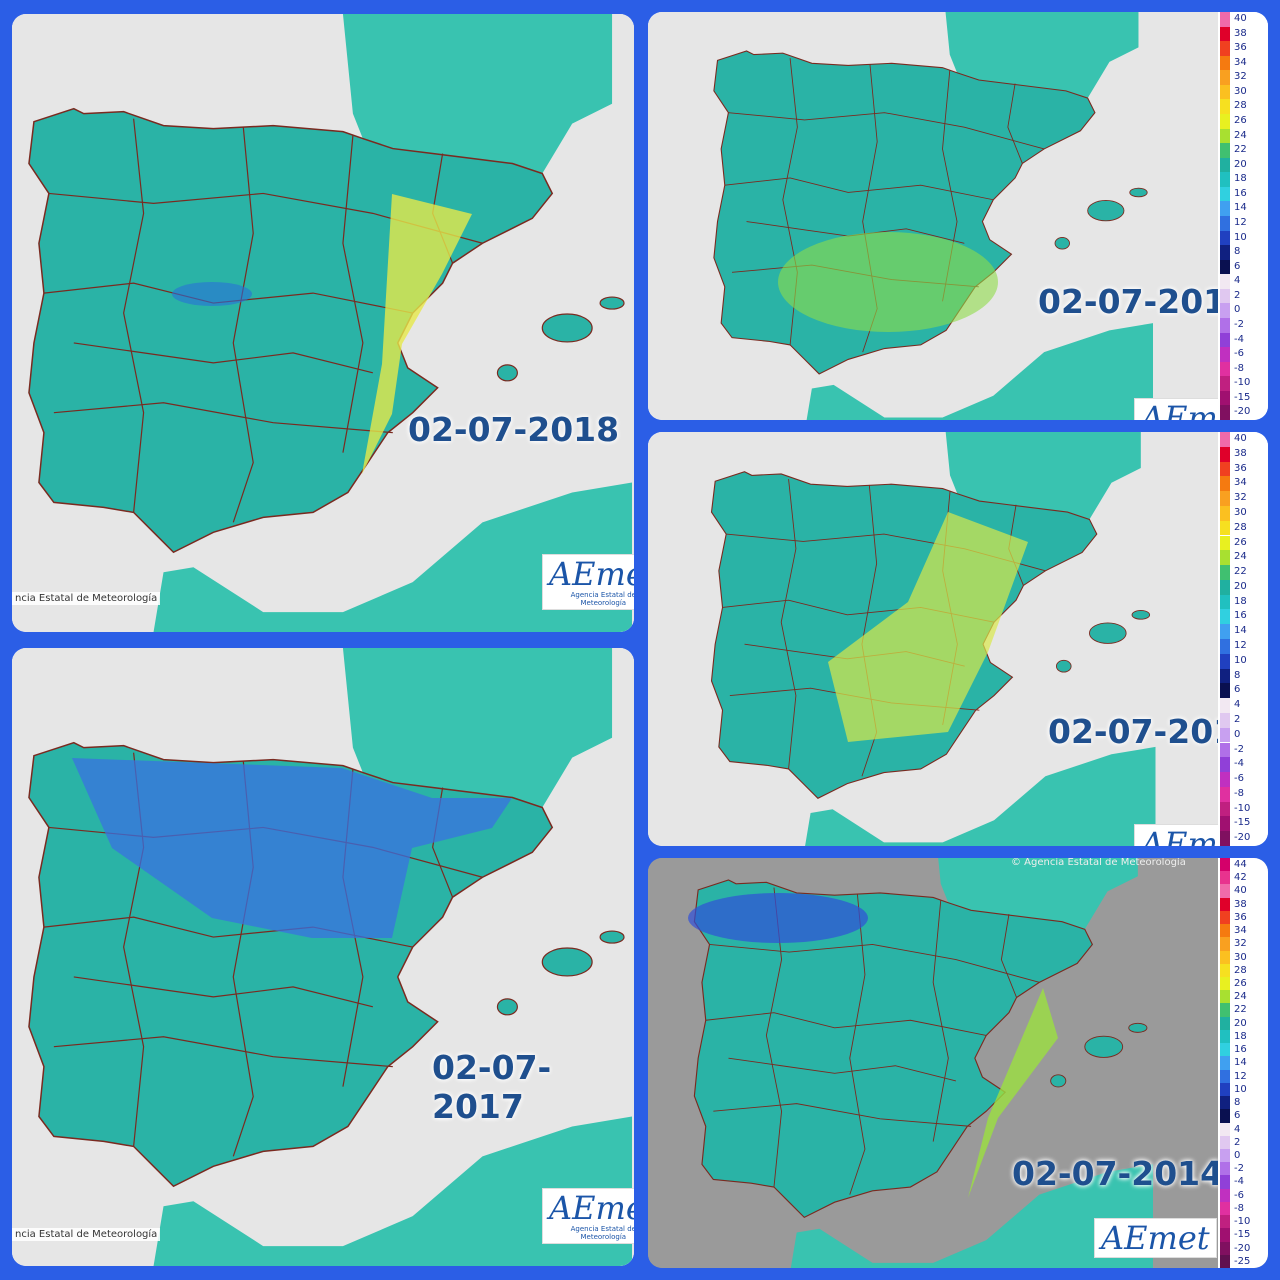 This screenshot has width=1280, height=1280. Describe the element at coordinates (1240, 453) in the screenshot. I see `legend-label: 38` at that location.